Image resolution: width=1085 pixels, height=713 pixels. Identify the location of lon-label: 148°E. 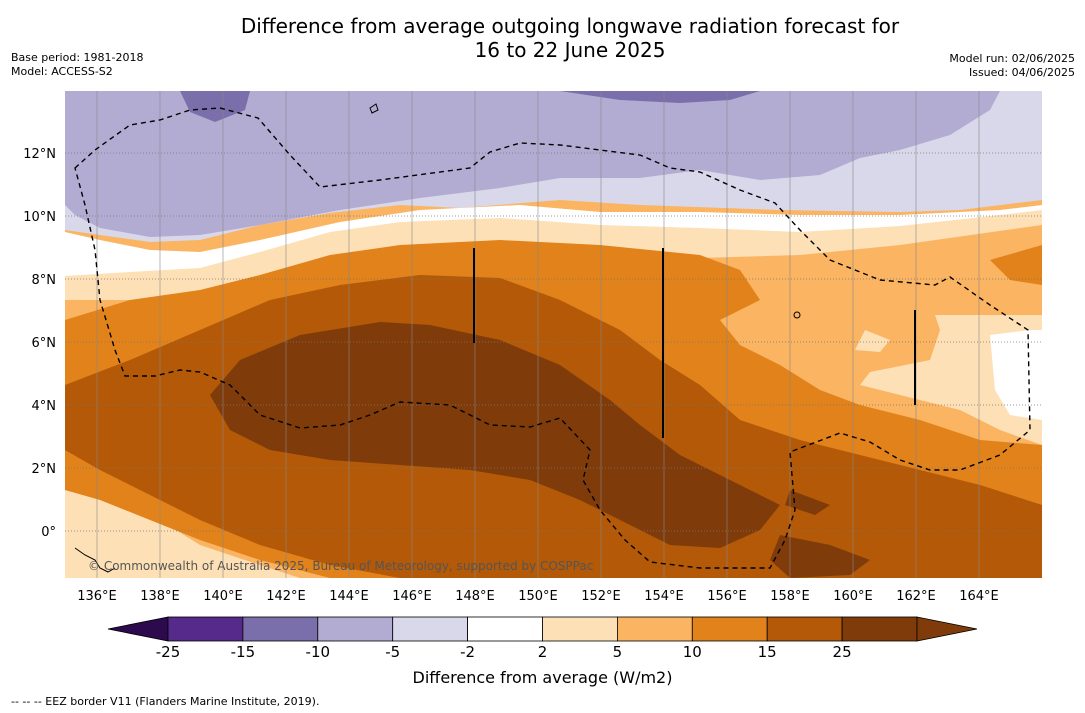
(475, 596).